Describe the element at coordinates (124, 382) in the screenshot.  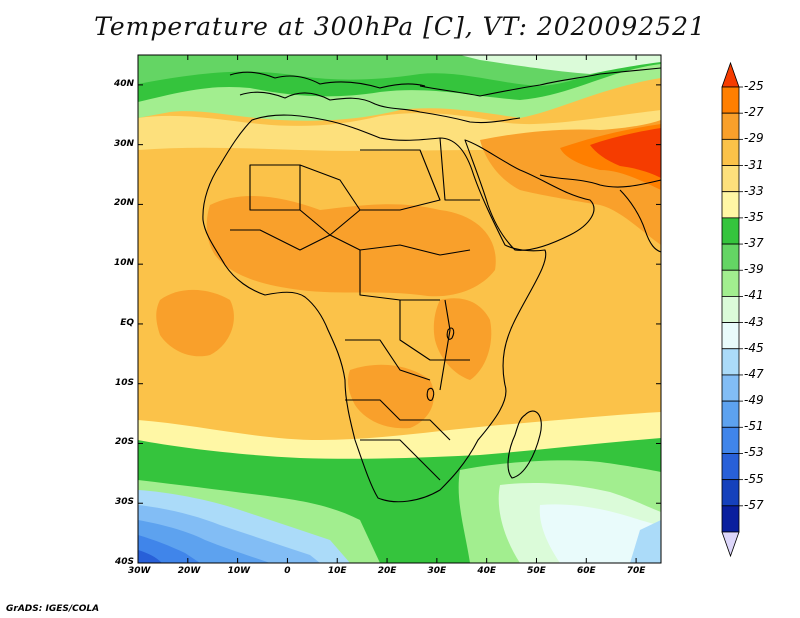
I see `lat-tick-label: 10S` at that location.